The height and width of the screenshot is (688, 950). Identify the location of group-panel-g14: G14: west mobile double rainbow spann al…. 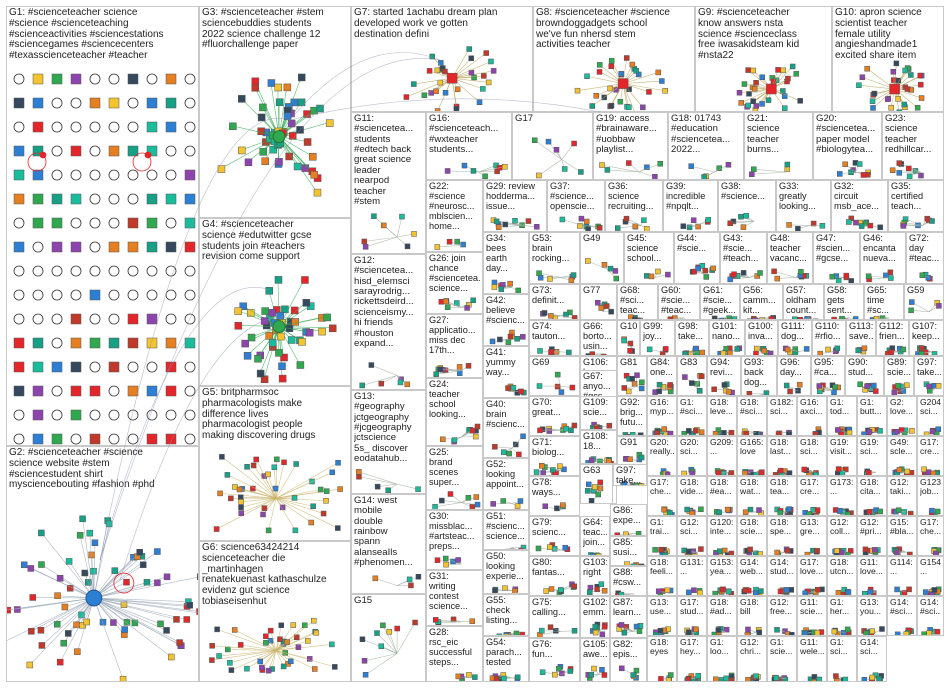
(388, 544).